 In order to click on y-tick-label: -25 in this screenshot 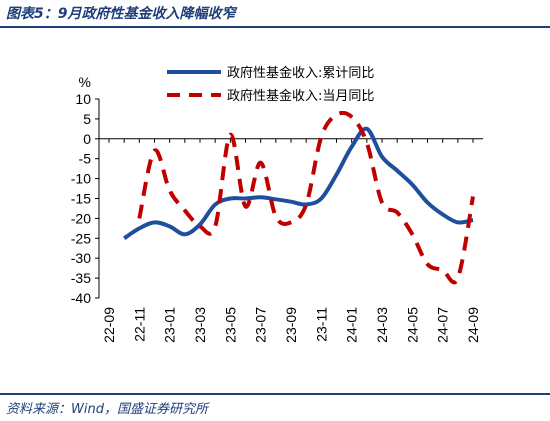, I will do `click(81, 238)`.